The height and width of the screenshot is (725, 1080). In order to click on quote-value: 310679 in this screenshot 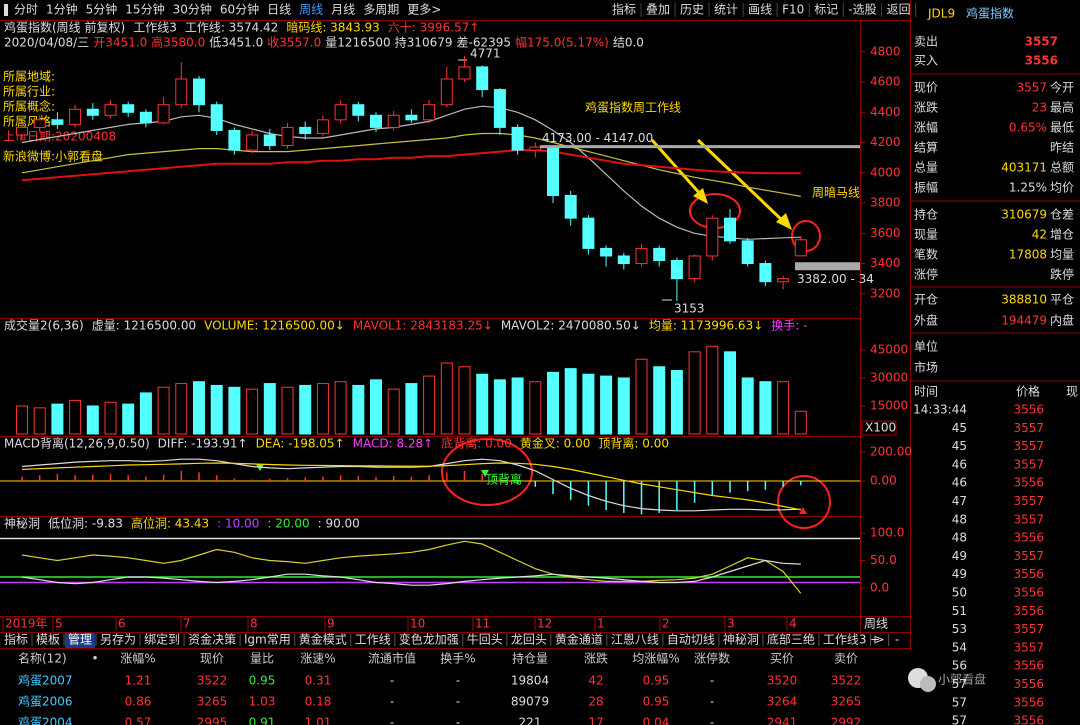, I will do `click(1024, 215)`.